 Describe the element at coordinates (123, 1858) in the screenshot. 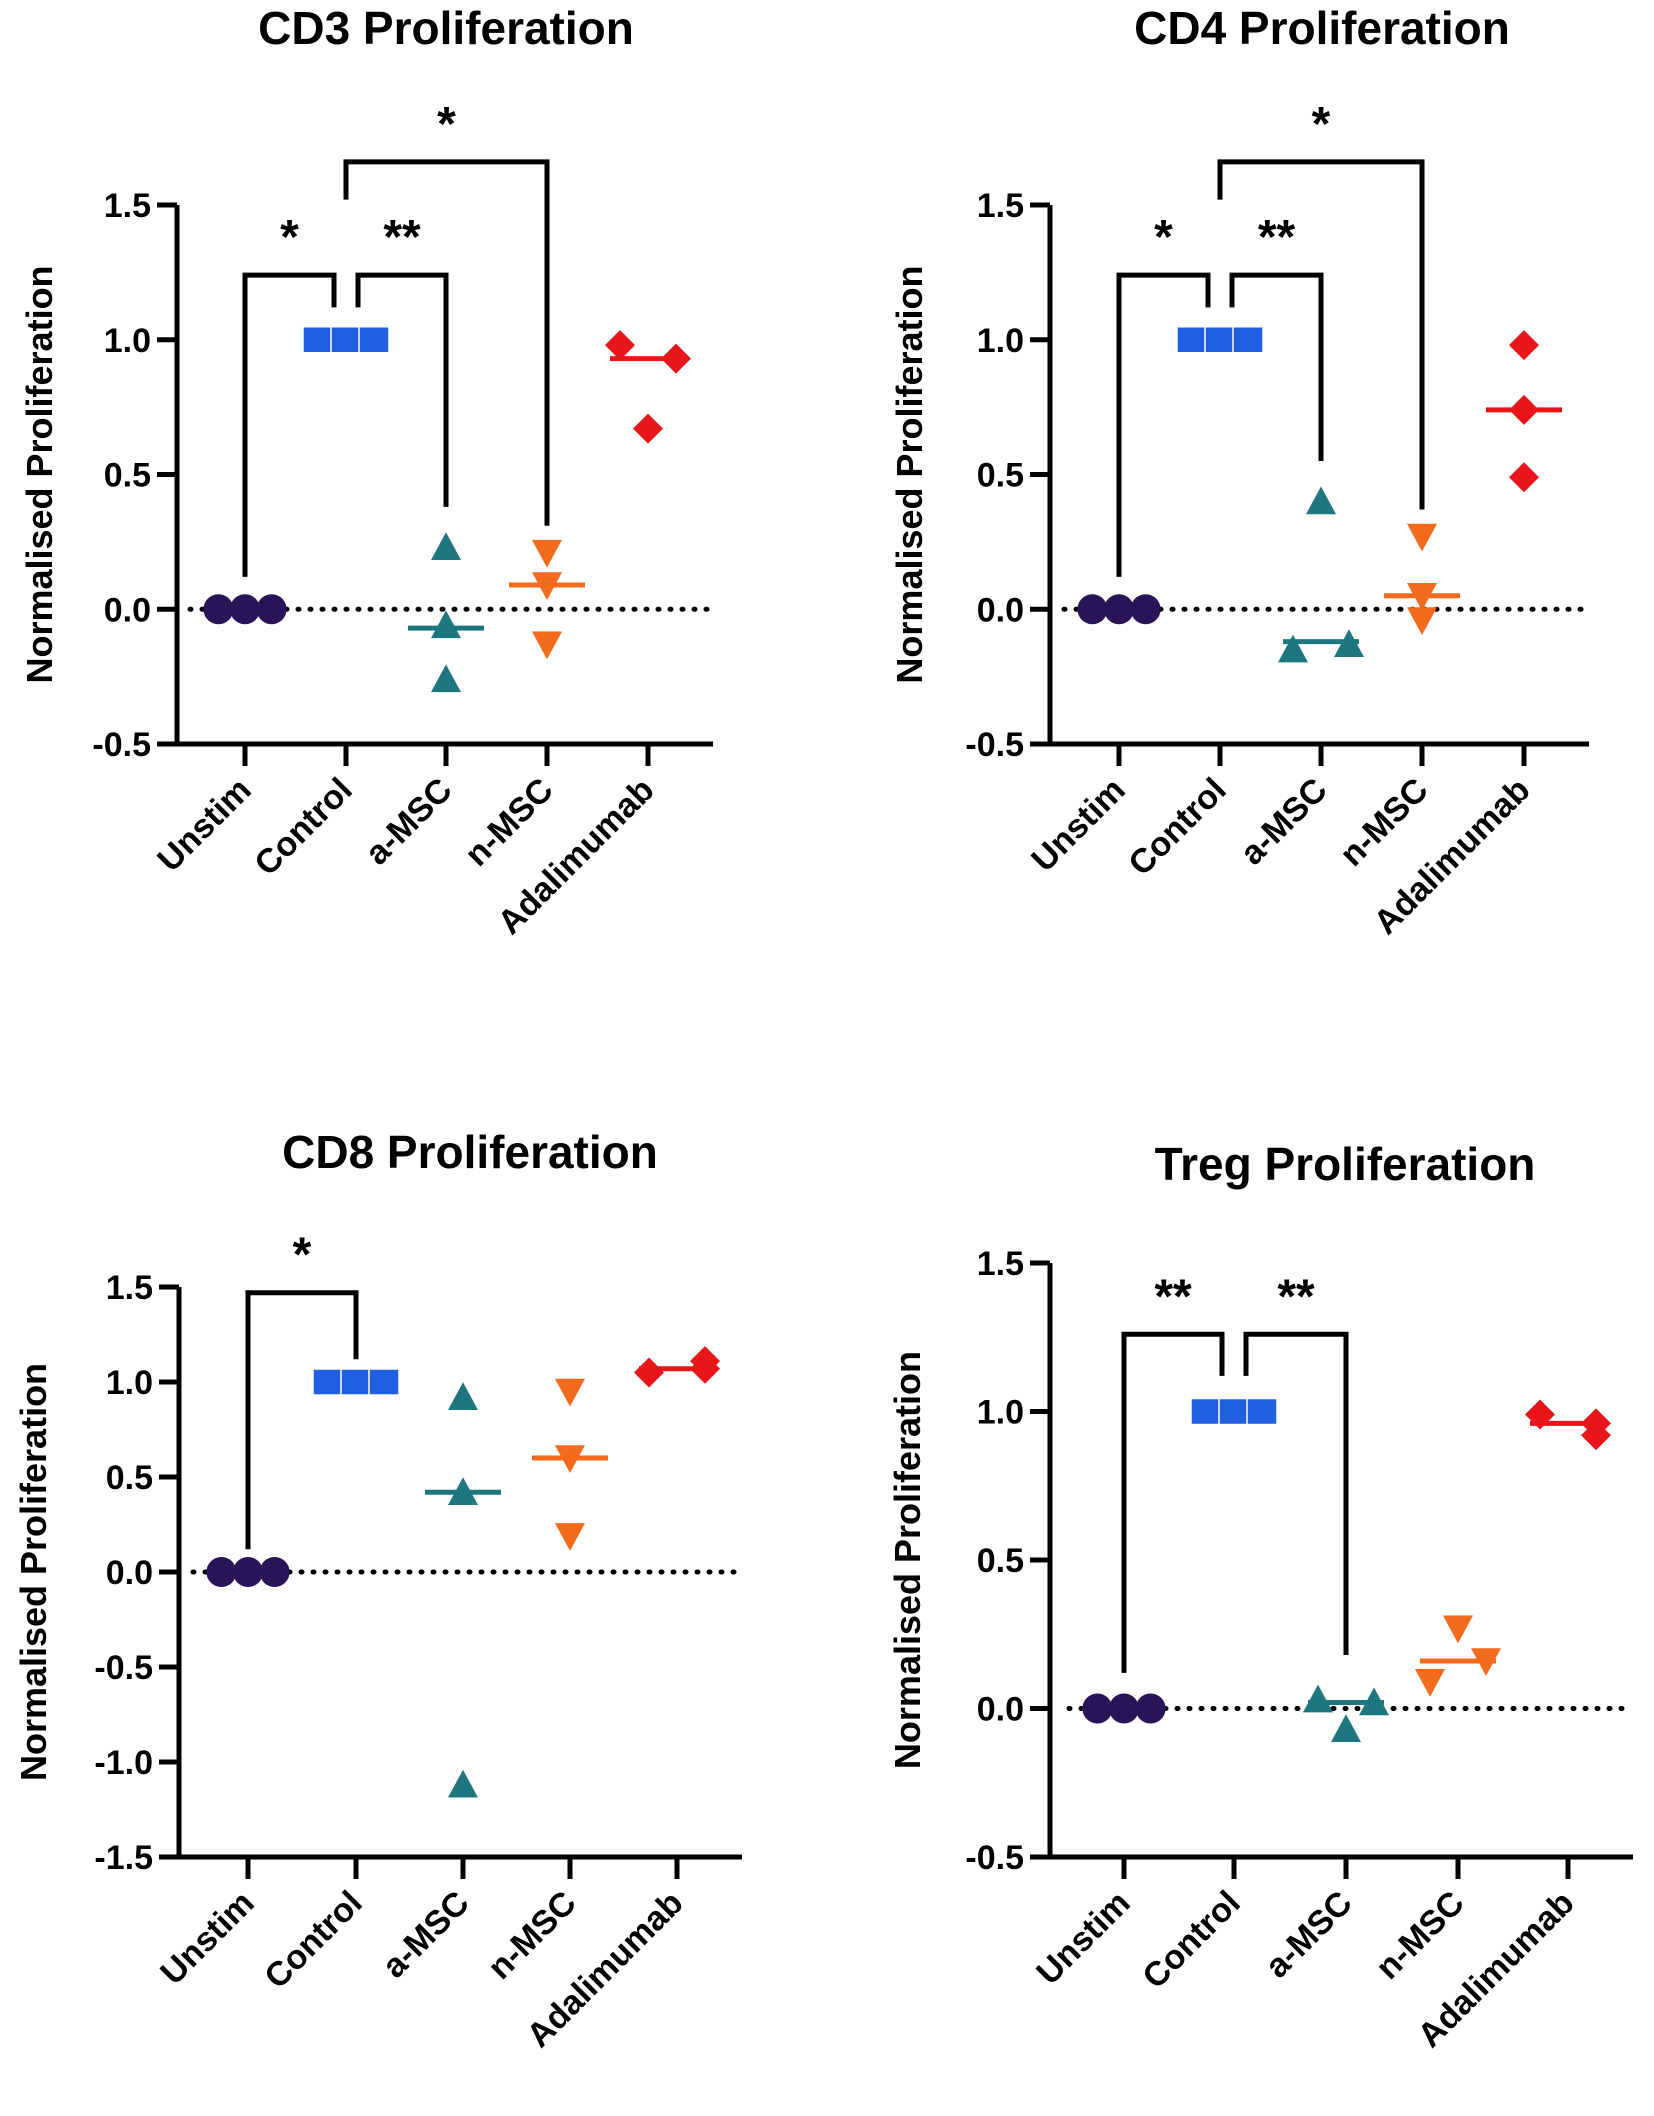

I see `y-tick-label: -1.5` at that location.